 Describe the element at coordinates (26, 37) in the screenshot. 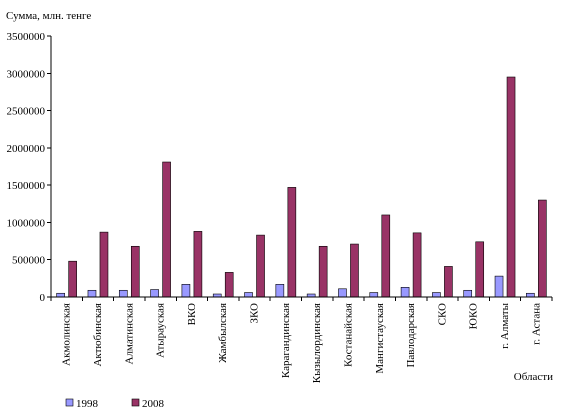

I see `y-tick-label: 3500000` at that location.